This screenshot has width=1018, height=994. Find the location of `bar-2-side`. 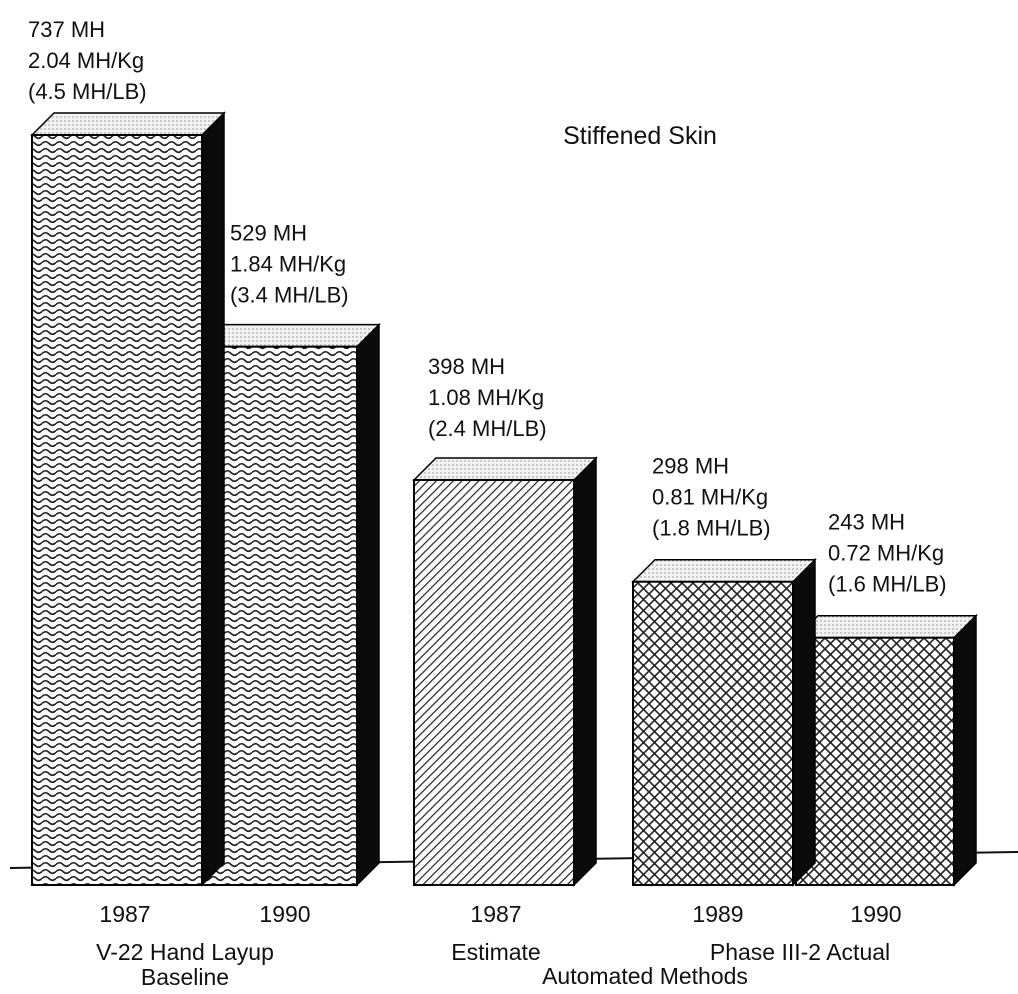

bar-2-side is located at coordinates (368, 604).